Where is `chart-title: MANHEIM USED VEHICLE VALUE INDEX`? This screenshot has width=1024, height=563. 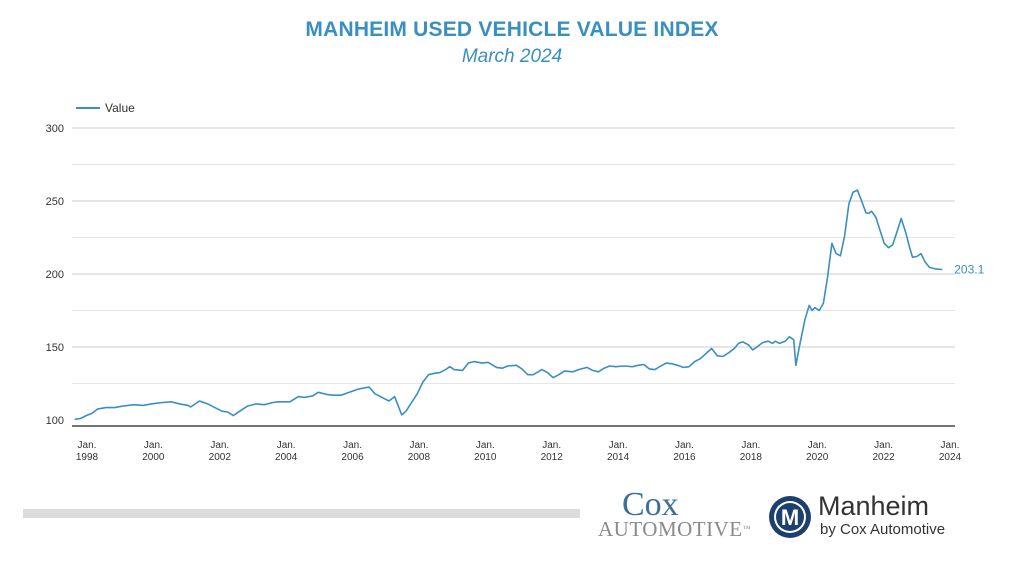 chart-title: MANHEIM USED VEHICLE VALUE INDEX is located at coordinates (512, 29).